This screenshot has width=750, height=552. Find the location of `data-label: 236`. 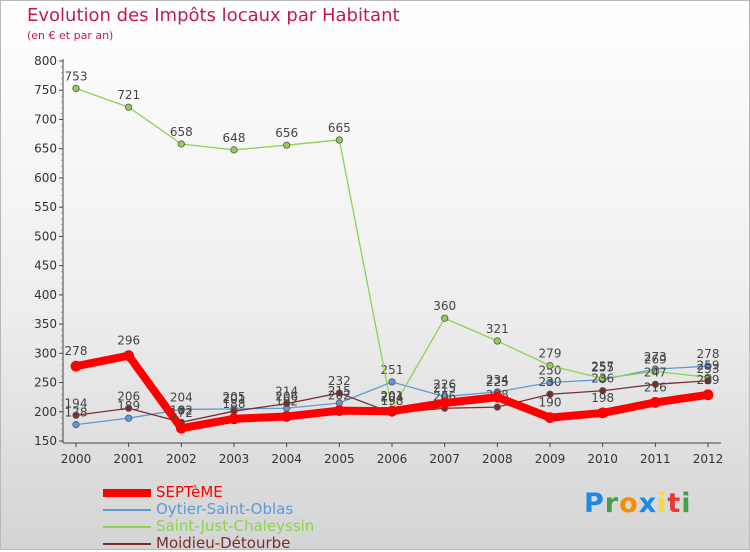

data-label: 236 is located at coordinates (602, 379).